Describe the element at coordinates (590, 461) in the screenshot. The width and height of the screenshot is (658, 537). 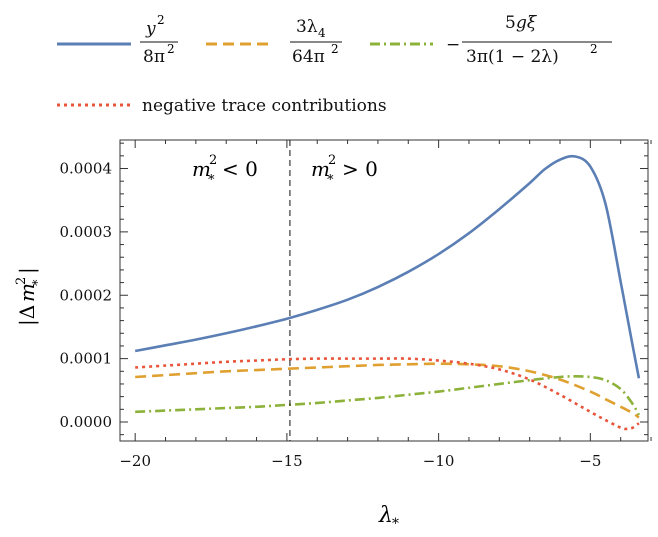
I see `x-tick-label: −5` at that location.